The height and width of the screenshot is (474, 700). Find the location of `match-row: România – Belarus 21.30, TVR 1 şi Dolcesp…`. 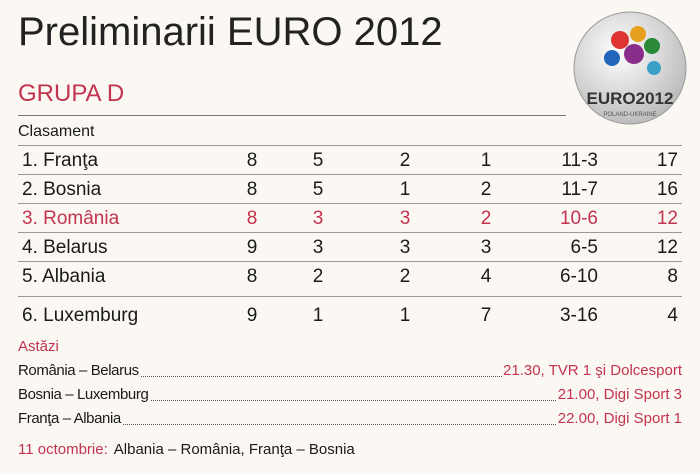

match-row: România – Belarus 21.30, TVR 1 şi Dolcesp… is located at coordinates (350, 372).